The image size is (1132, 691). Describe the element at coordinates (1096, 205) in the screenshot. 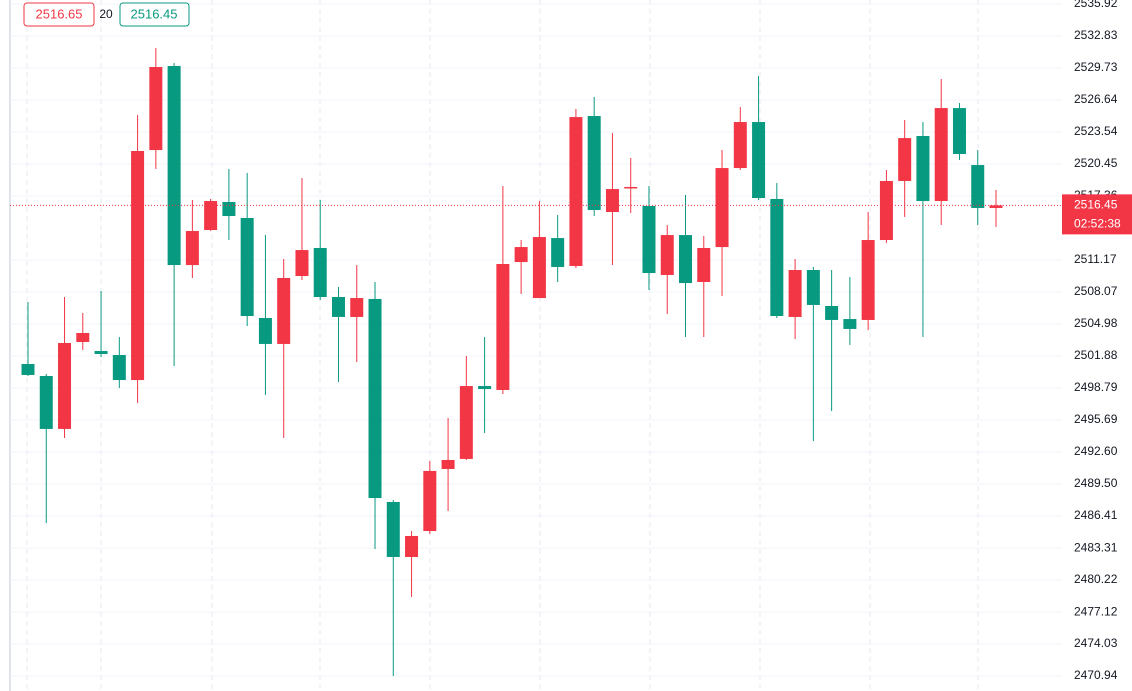

I see `last-price-label: 2516.45` at that location.